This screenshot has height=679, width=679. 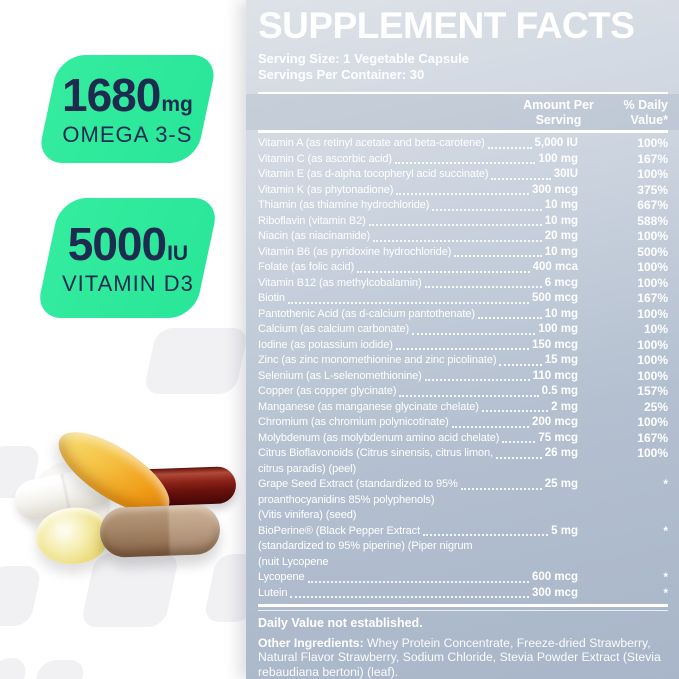 I want to click on nutrient-daily-value: 375%, so click(x=652, y=189).